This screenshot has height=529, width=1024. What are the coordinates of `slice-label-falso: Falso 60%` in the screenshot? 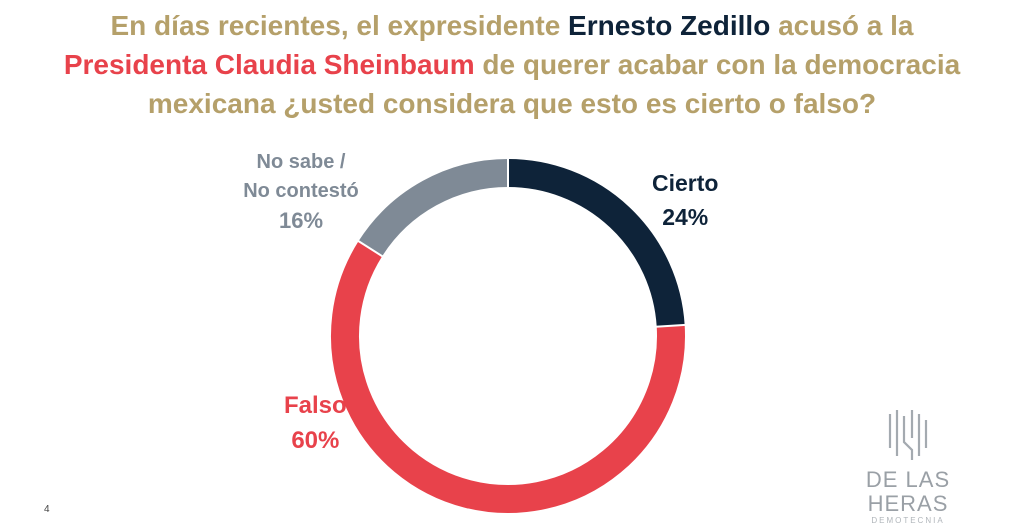 It's located at (315, 423).